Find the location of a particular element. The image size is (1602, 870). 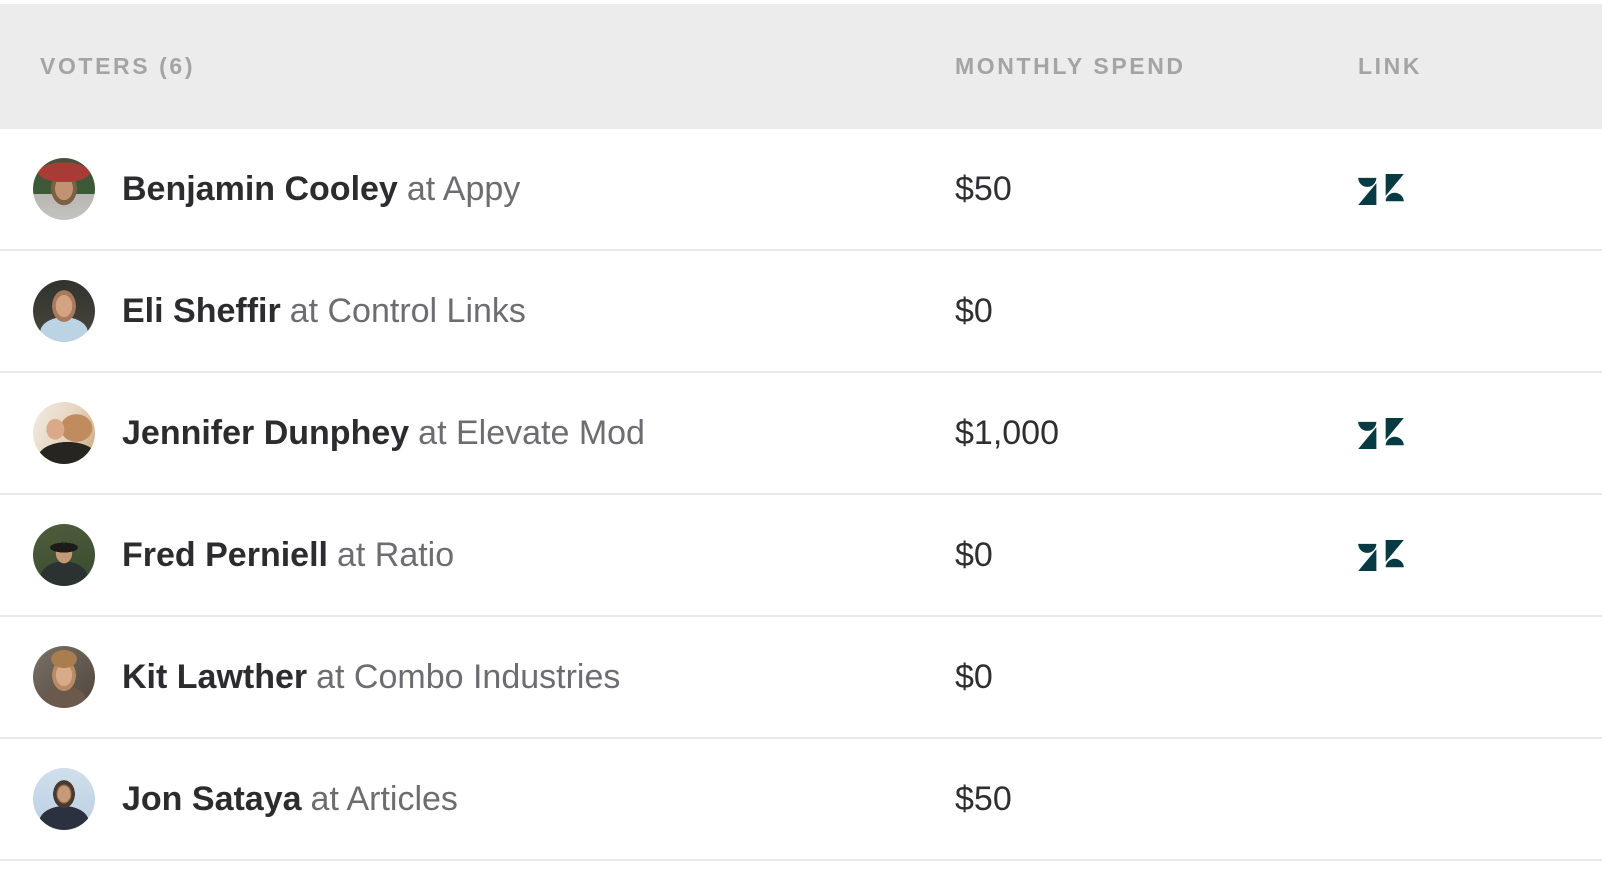

voter-company: at Appy is located at coordinates (463, 188).